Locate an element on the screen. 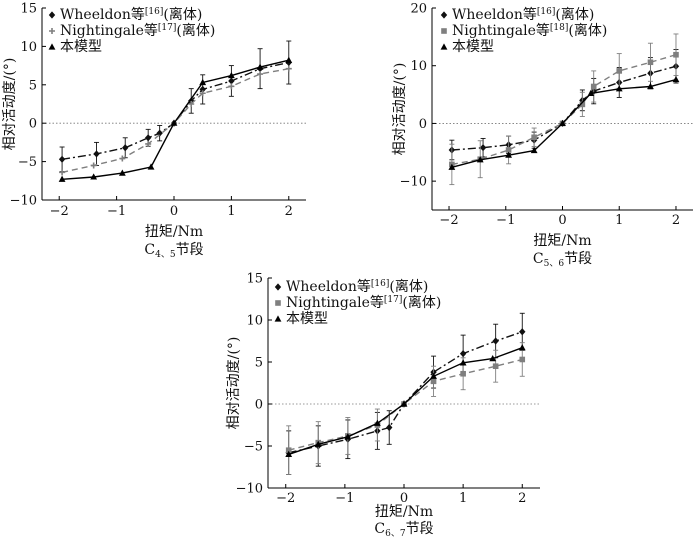 The width and height of the screenshot is (700, 537). caption-sub: 5、6 is located at coordinates (554, 264).